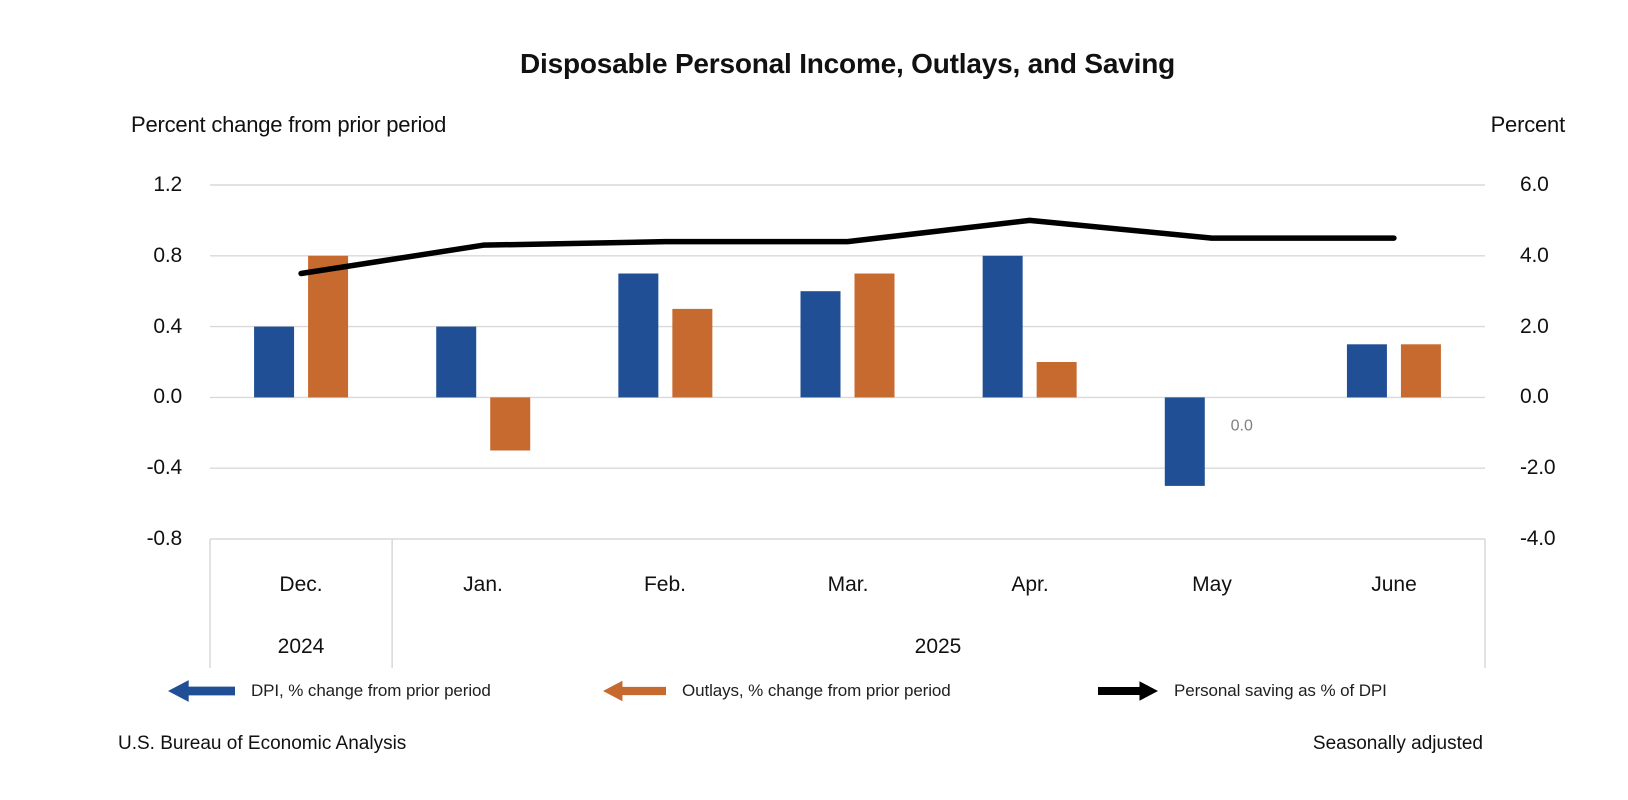 The width and height of the screenshot is (1628, 800). I want to click on year-label-2025: 2025, so click(938, 646).